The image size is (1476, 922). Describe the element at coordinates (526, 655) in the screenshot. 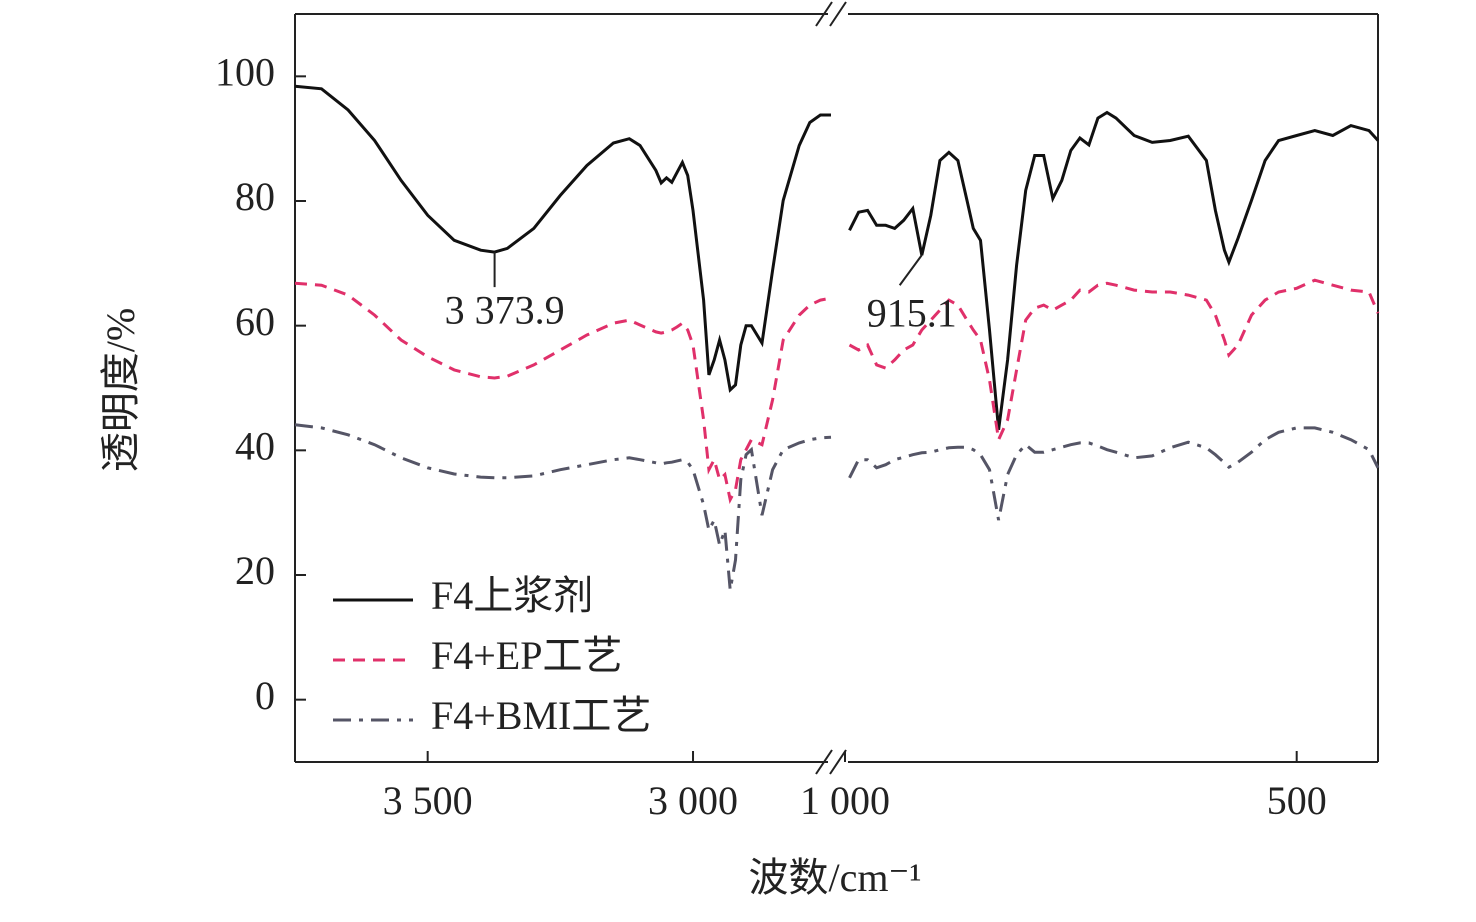

I see `legend-label: F4+EP工艺` at that location.